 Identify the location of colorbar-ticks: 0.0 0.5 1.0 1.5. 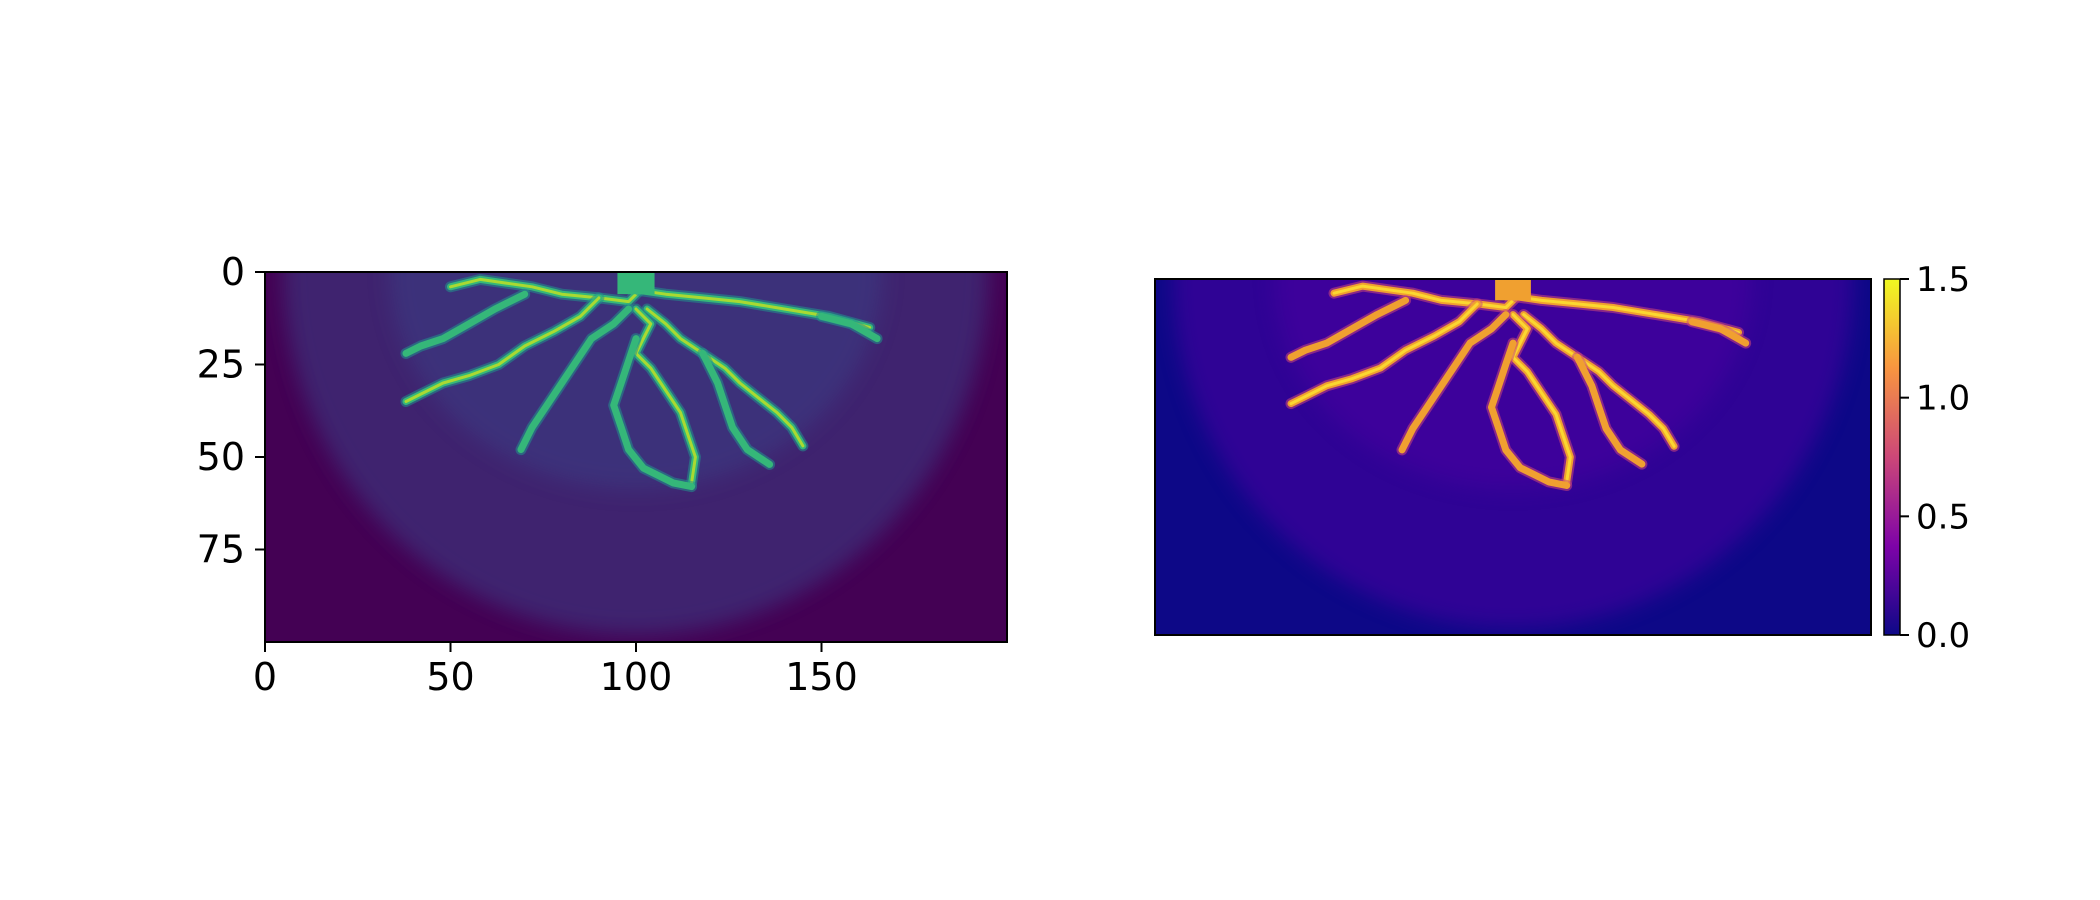
(1935, 458).